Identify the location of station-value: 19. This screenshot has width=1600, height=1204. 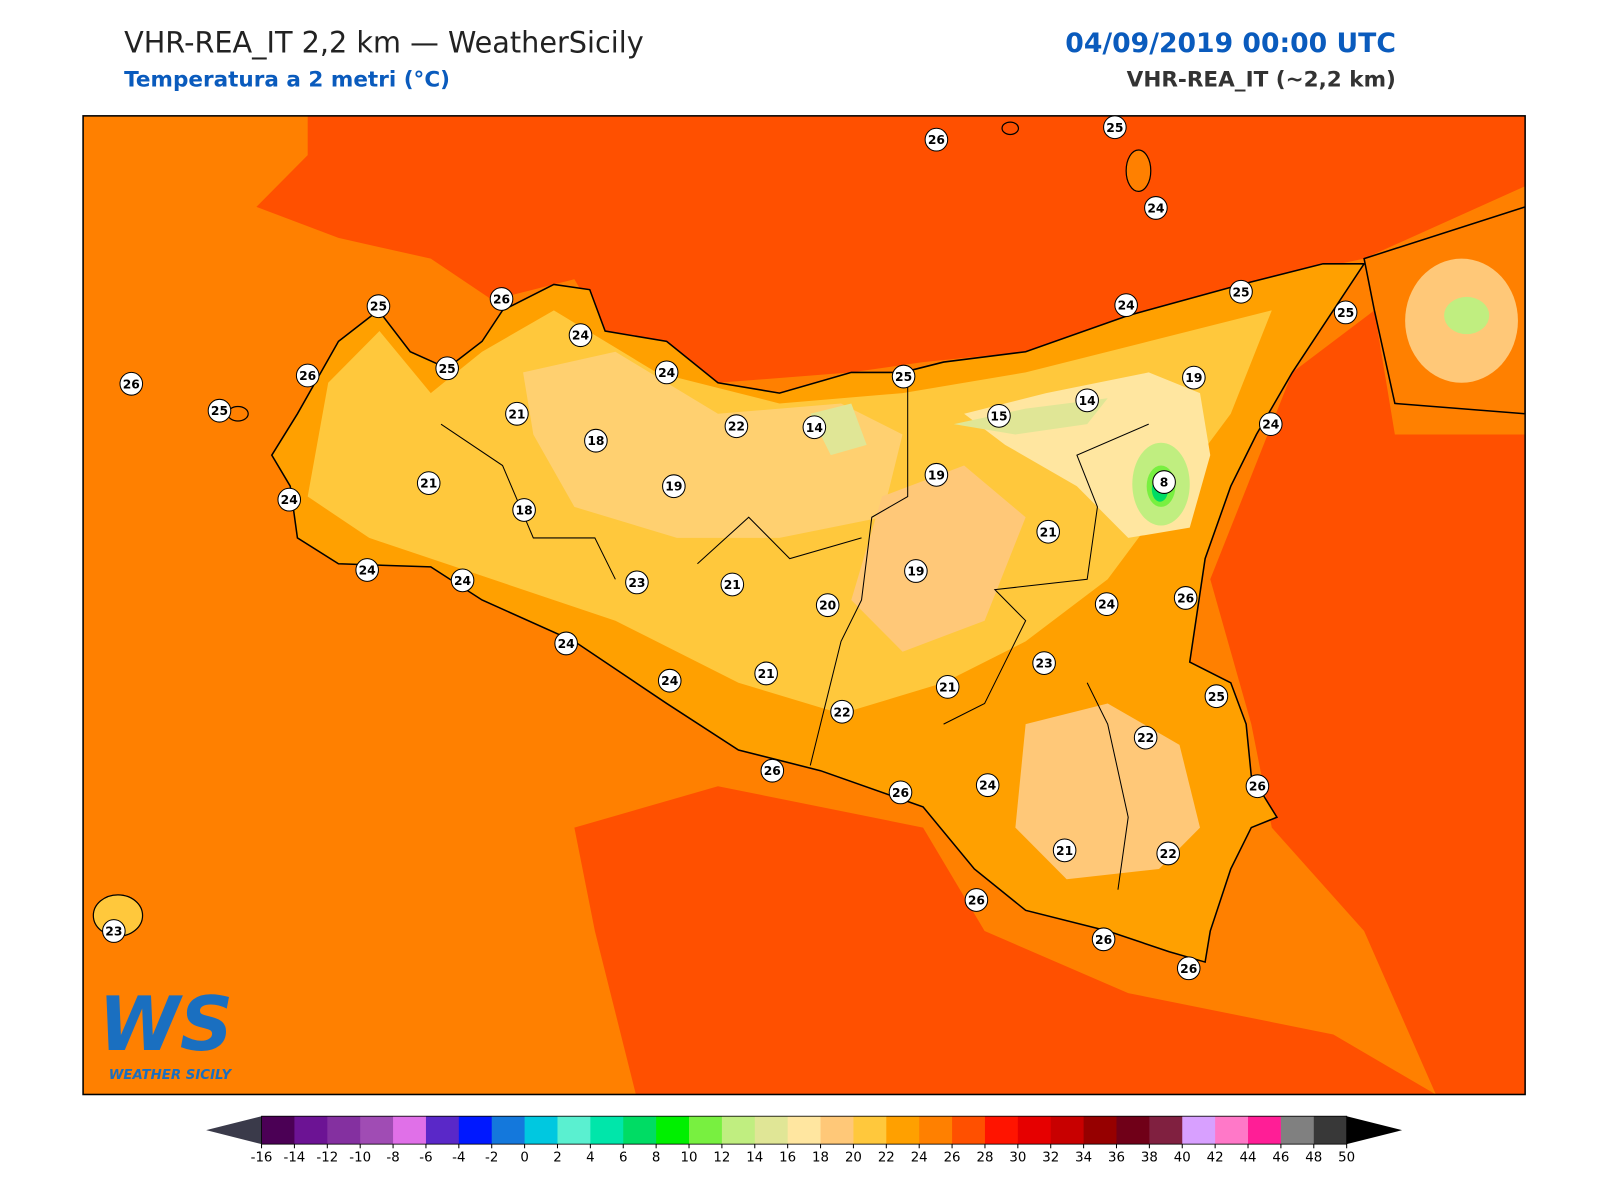
(1193, 378).